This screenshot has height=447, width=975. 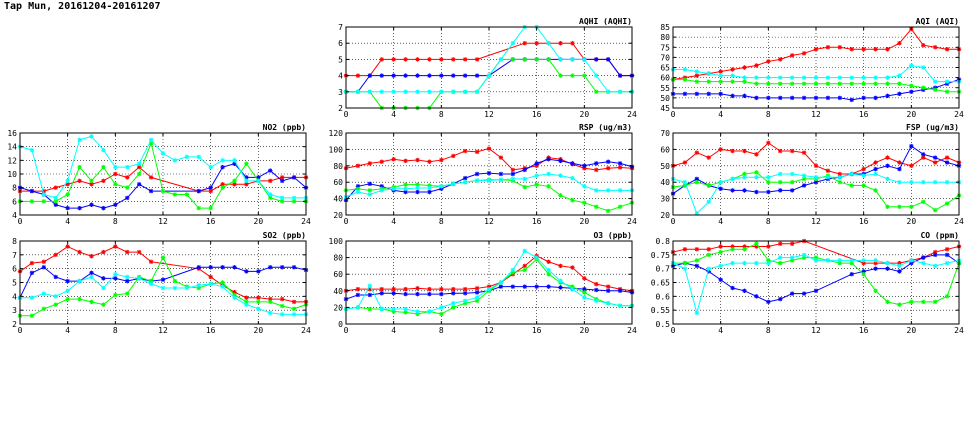 I want to click on y-tick-label: 4, so click(x=14, y=296).